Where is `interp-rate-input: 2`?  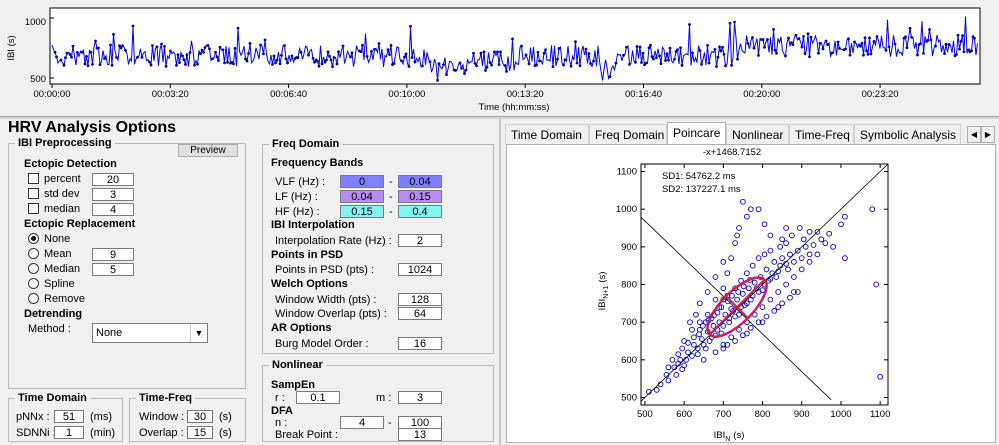
interp-rate-input: 2 is located at coordinates (420, 240).